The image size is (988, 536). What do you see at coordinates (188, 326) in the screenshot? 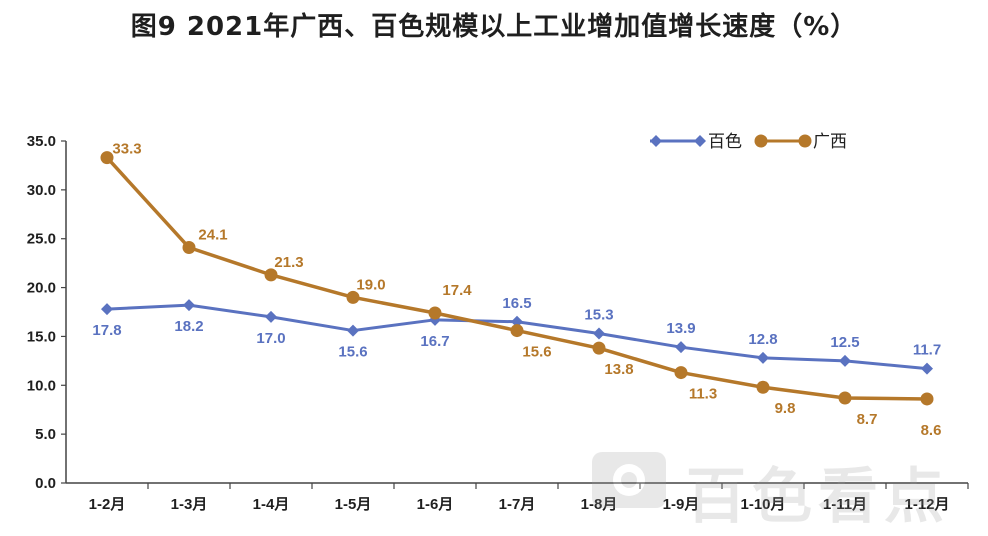
I see `data-label: 18.2` at bounding box center [188, 326].